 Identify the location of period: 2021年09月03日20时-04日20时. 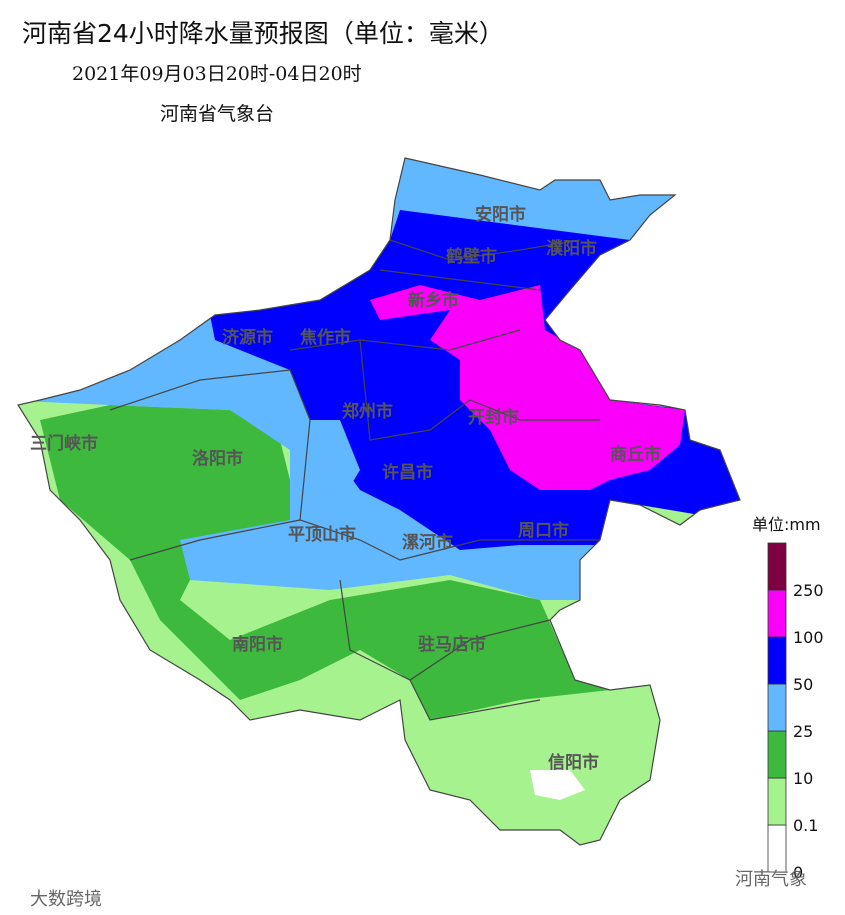
(217, 74).